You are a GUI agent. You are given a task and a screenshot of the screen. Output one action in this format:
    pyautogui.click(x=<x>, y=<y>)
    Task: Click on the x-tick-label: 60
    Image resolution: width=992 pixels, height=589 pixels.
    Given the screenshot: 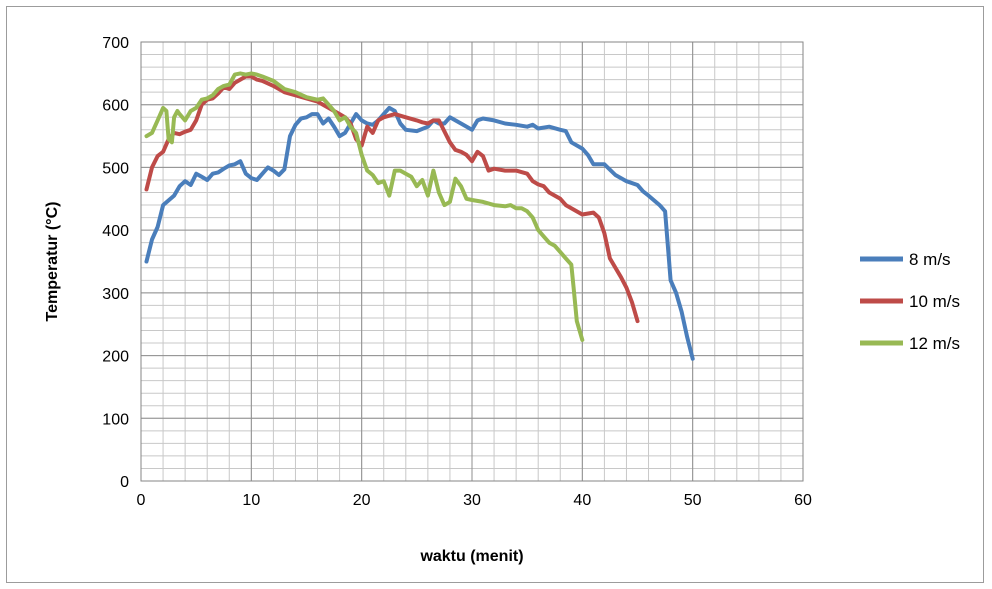 What is the action you would take?
    pyautogui.click(x=803, y=500)
    